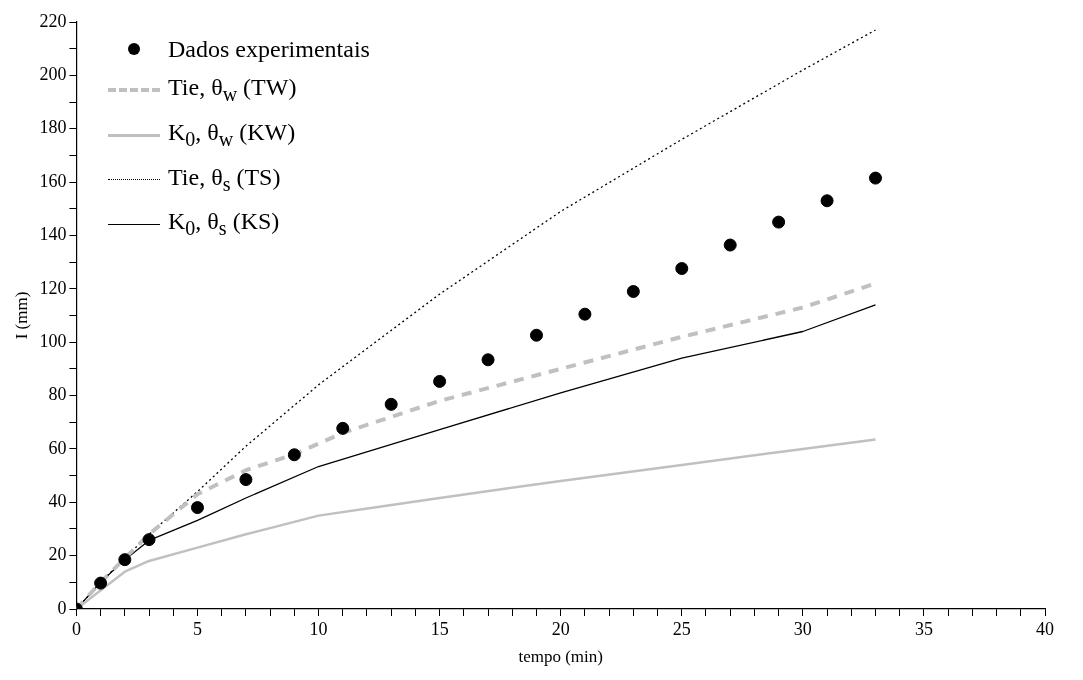  I want to click on legend-label: Tie, θ$_{s}$ (TS), so click(224, 179).